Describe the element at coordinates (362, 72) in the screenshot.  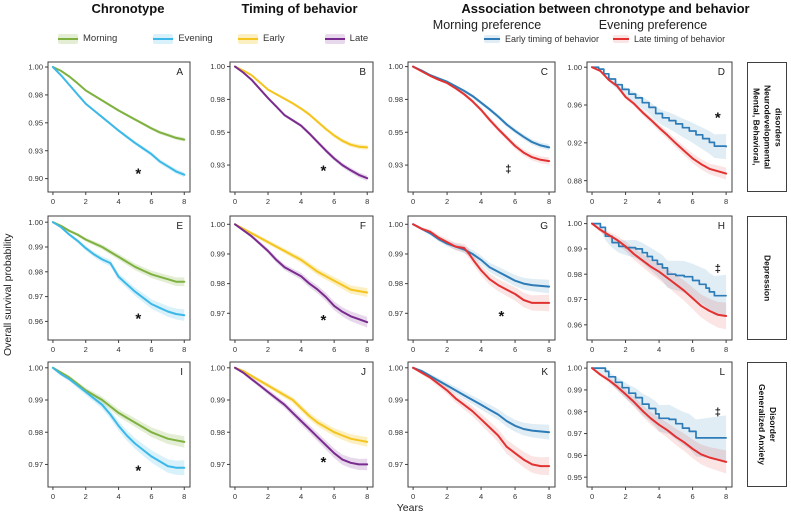
I see `panel-letter-B: B` at that location.